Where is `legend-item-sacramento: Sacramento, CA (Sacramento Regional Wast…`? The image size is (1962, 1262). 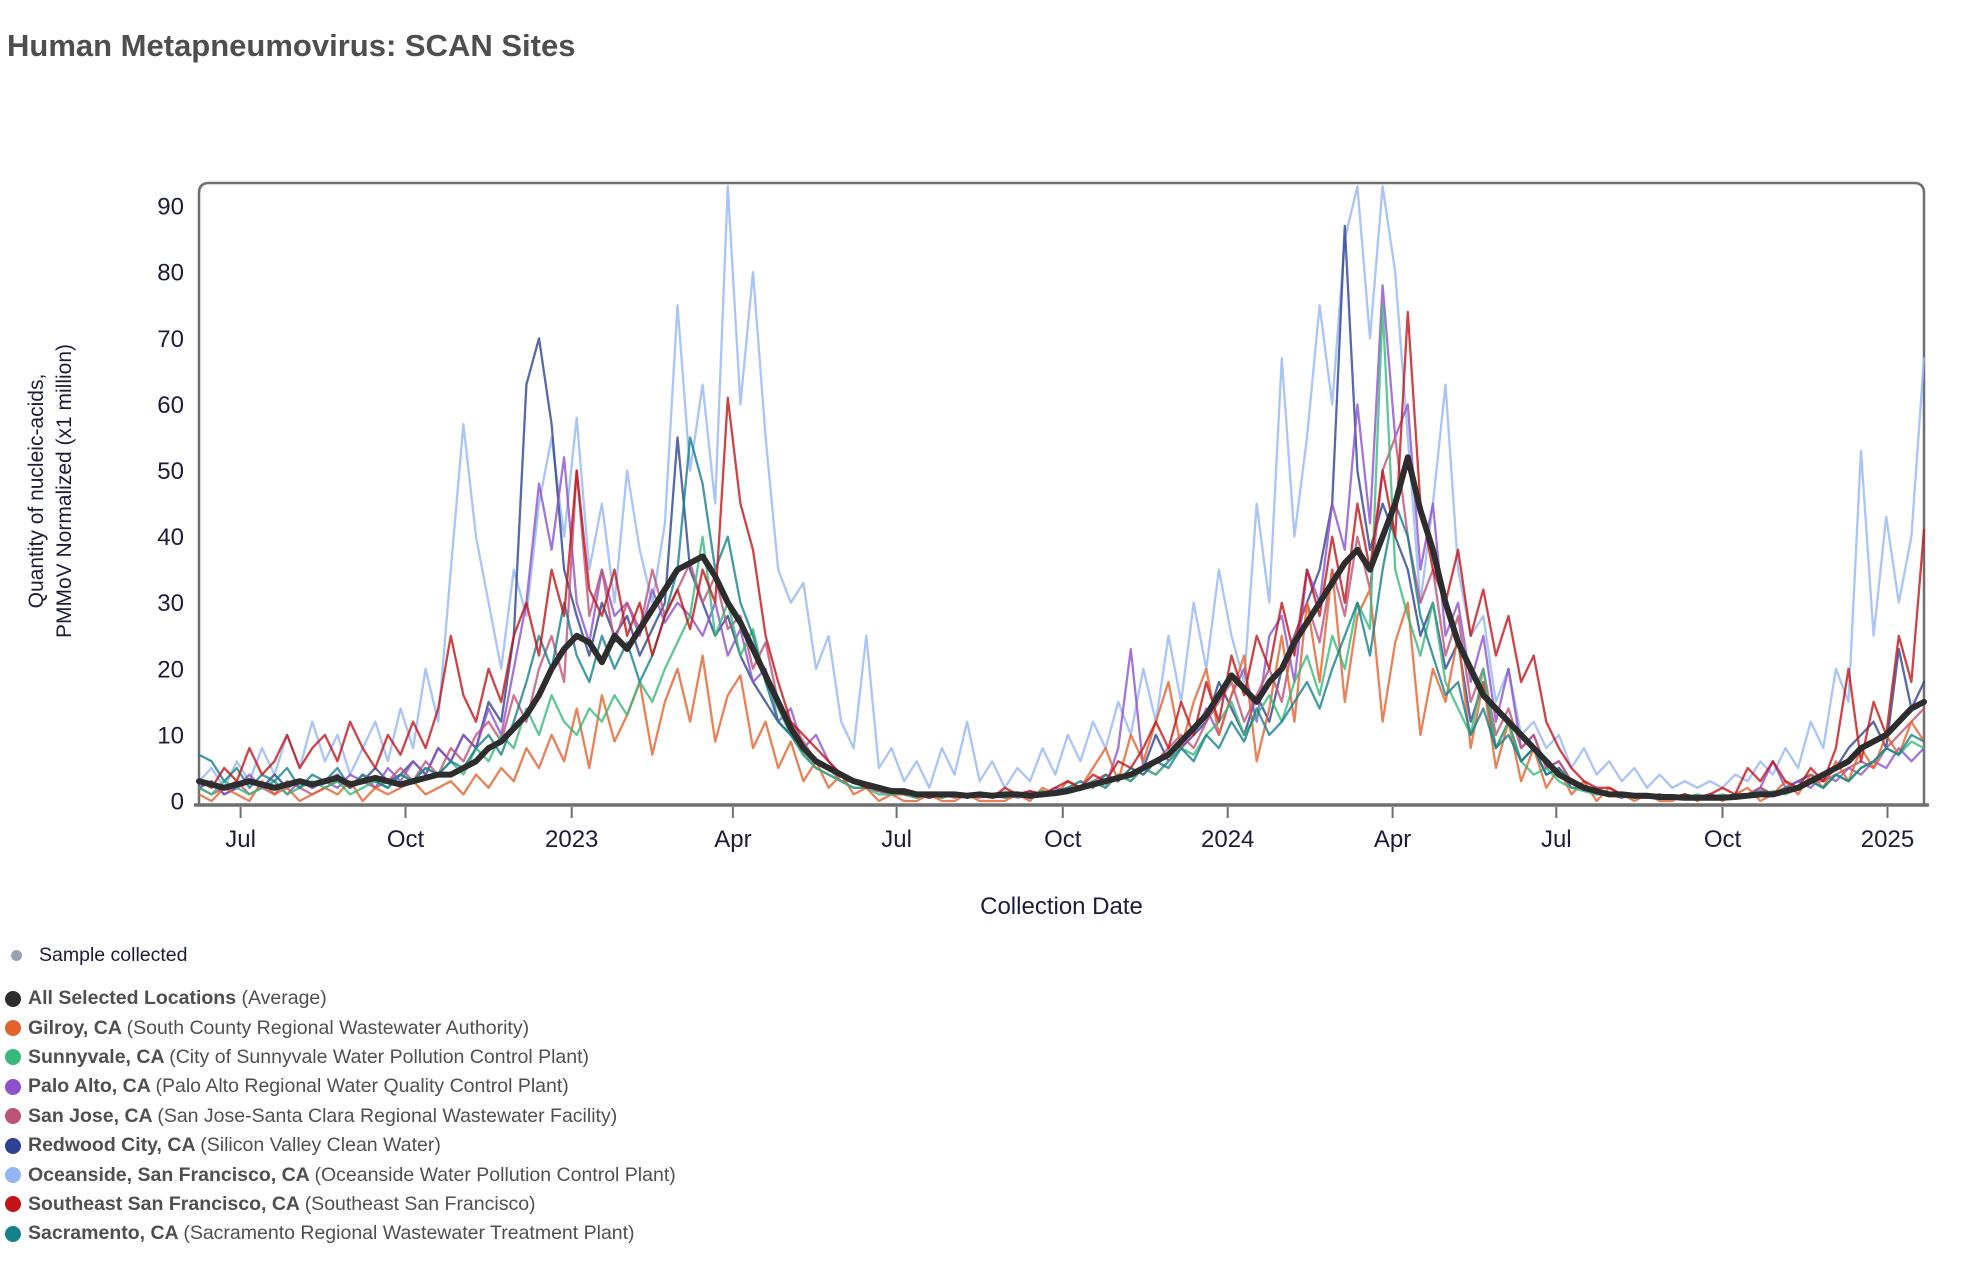
legend-item-sacramento: Sacramento, CA (Sacramento Regional Wast… is located at coordinates (340, 1233).